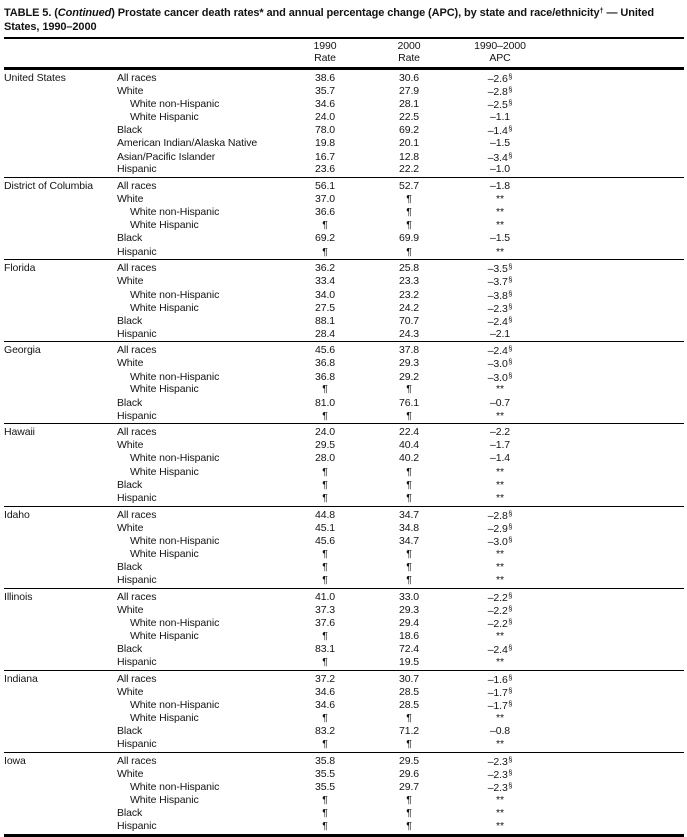 The height and width of the screenshot is (837, 687). I want to click on apc-value: –0.8, so click(500, 731).